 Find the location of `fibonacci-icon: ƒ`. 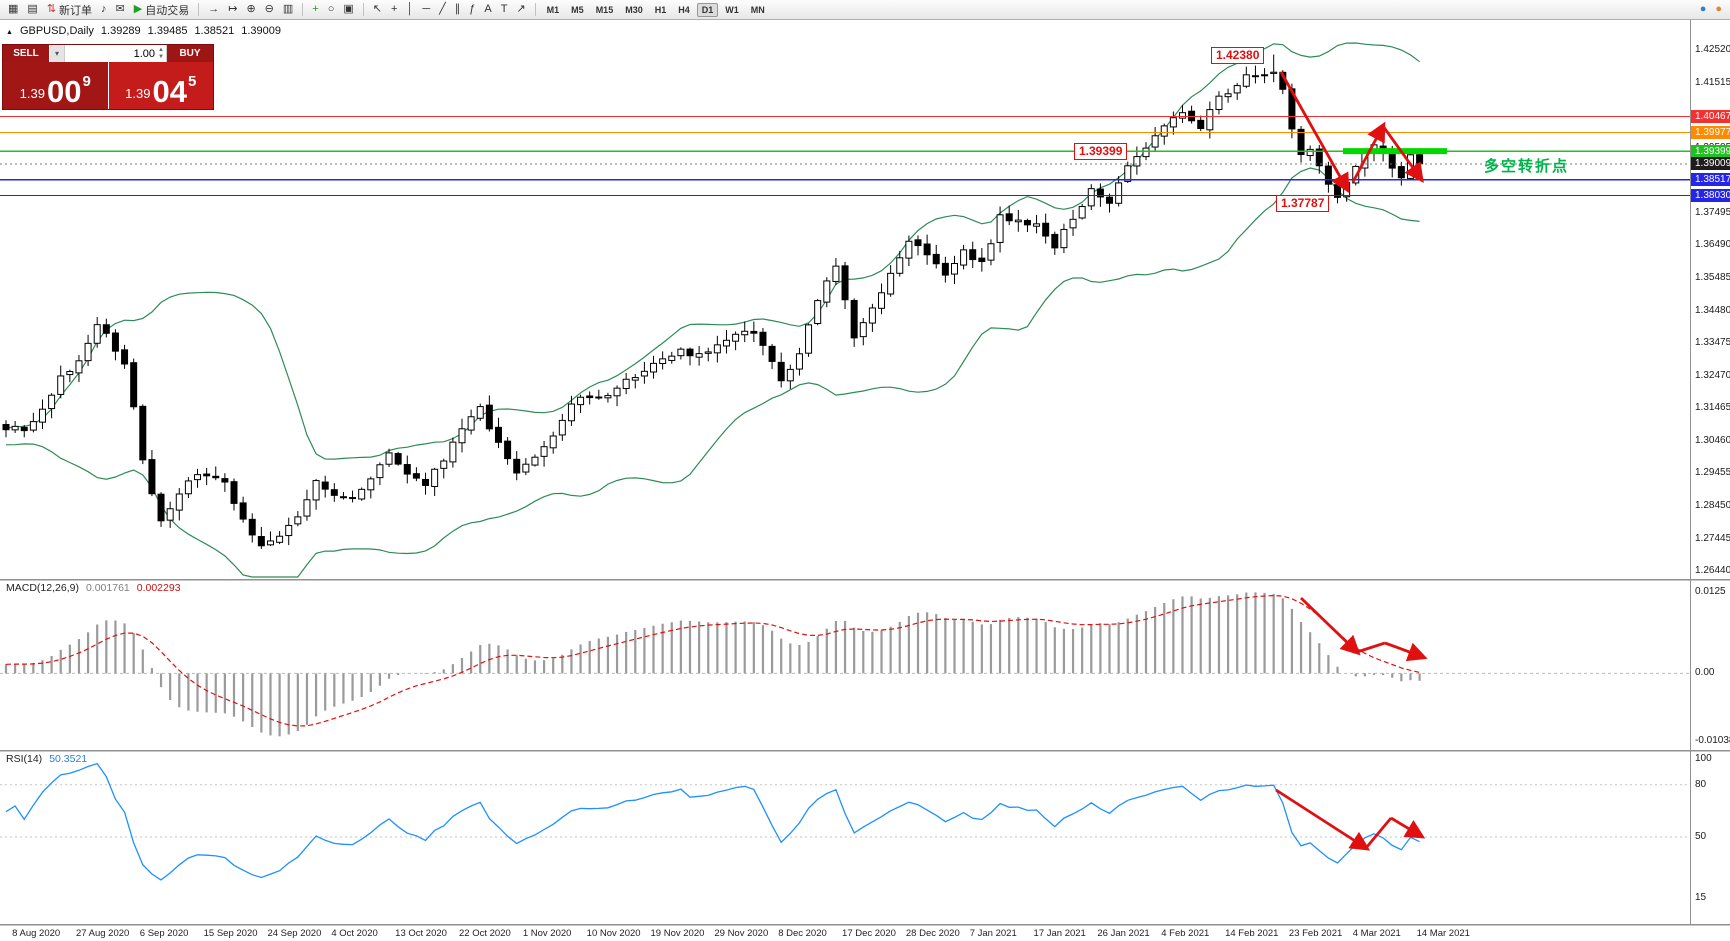

fibonacci-icon: ƒ is located at coordinates (472, 10).